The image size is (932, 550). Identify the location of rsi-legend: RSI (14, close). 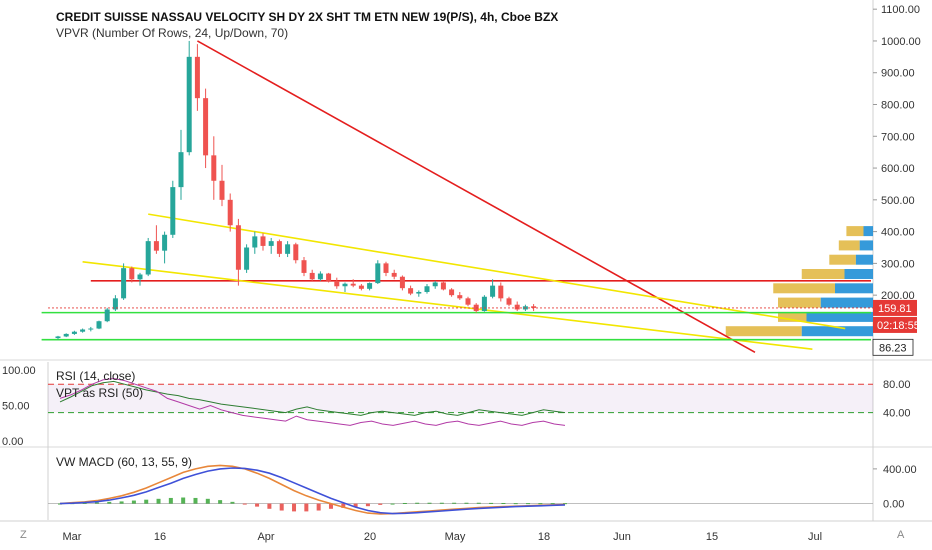
(96, 376).